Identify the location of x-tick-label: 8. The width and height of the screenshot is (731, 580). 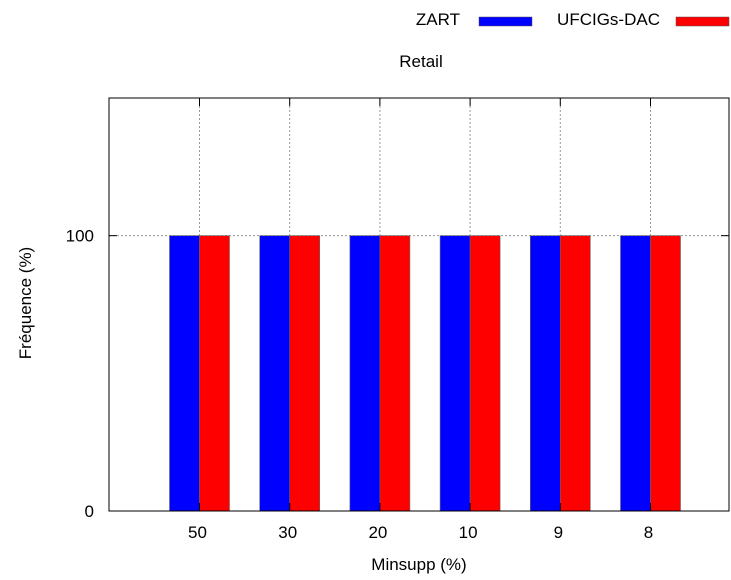
(648, 532).